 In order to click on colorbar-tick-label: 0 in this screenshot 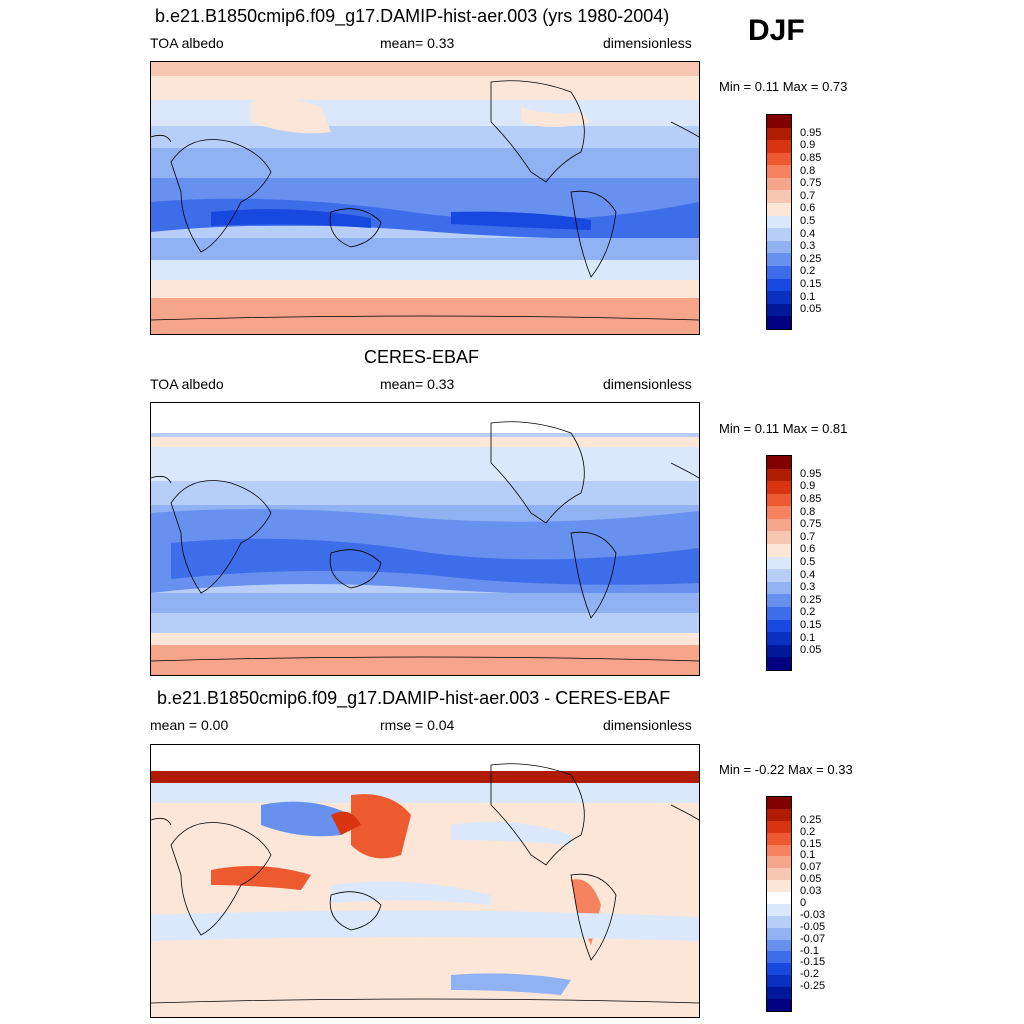, I will do `click(803, 903)`.